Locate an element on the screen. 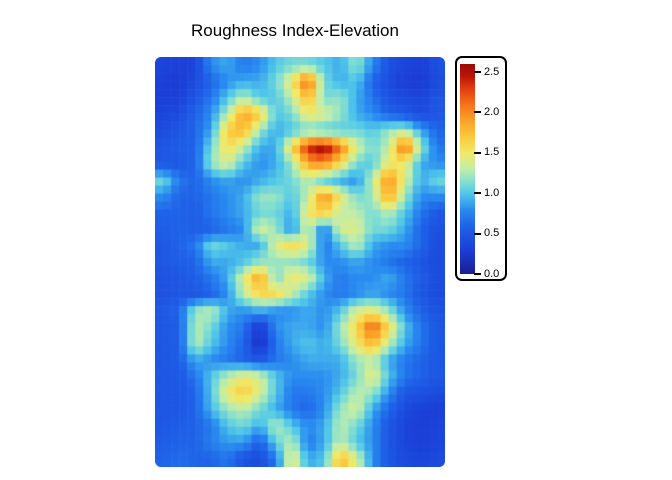  colorbar-tick-label: 0.0 is located at coordinates (492, 273).